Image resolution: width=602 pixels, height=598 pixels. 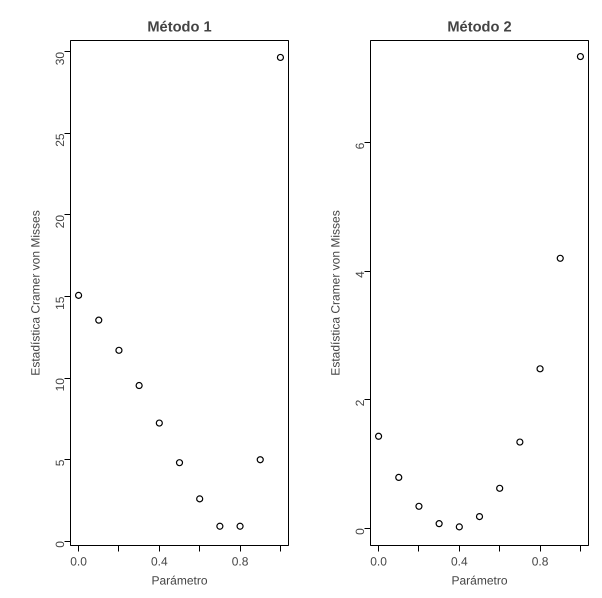 I want to click on y-tick-label: 2, so click(x=360, y=402).